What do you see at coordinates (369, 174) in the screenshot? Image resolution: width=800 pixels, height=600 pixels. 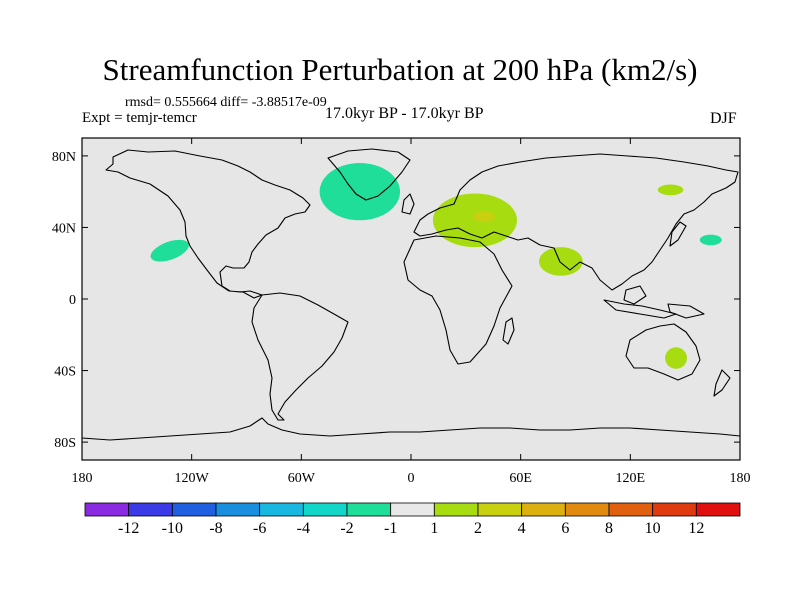 I see `coastline-greenland` at bounding box center [369, 174].